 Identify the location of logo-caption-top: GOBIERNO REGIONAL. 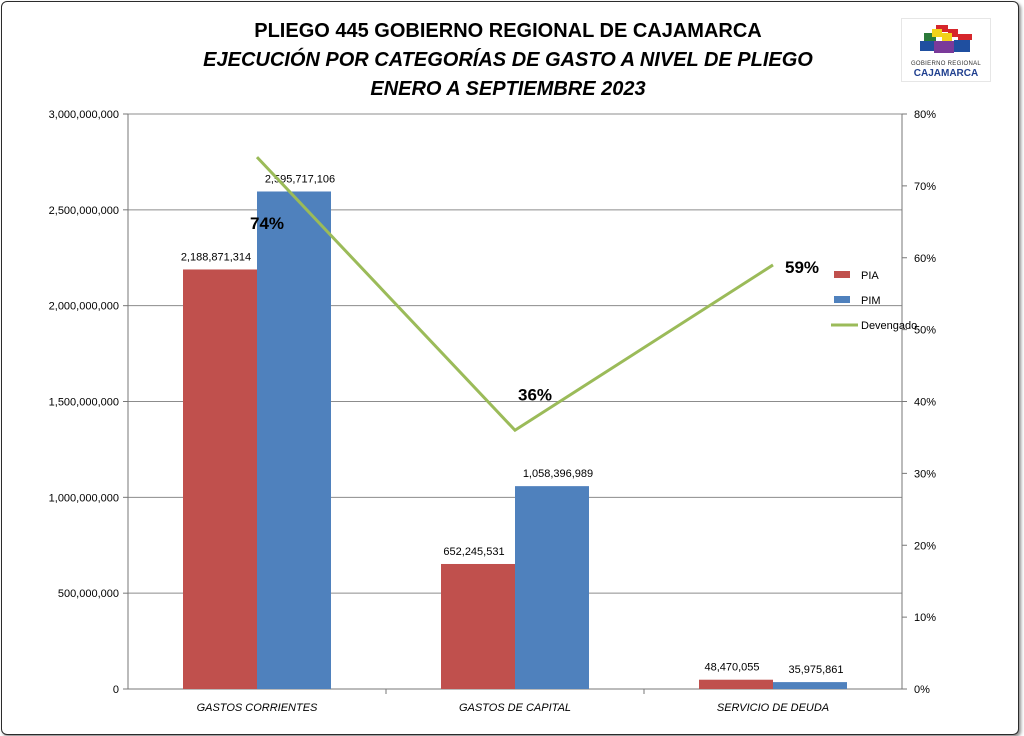
(946, 64).